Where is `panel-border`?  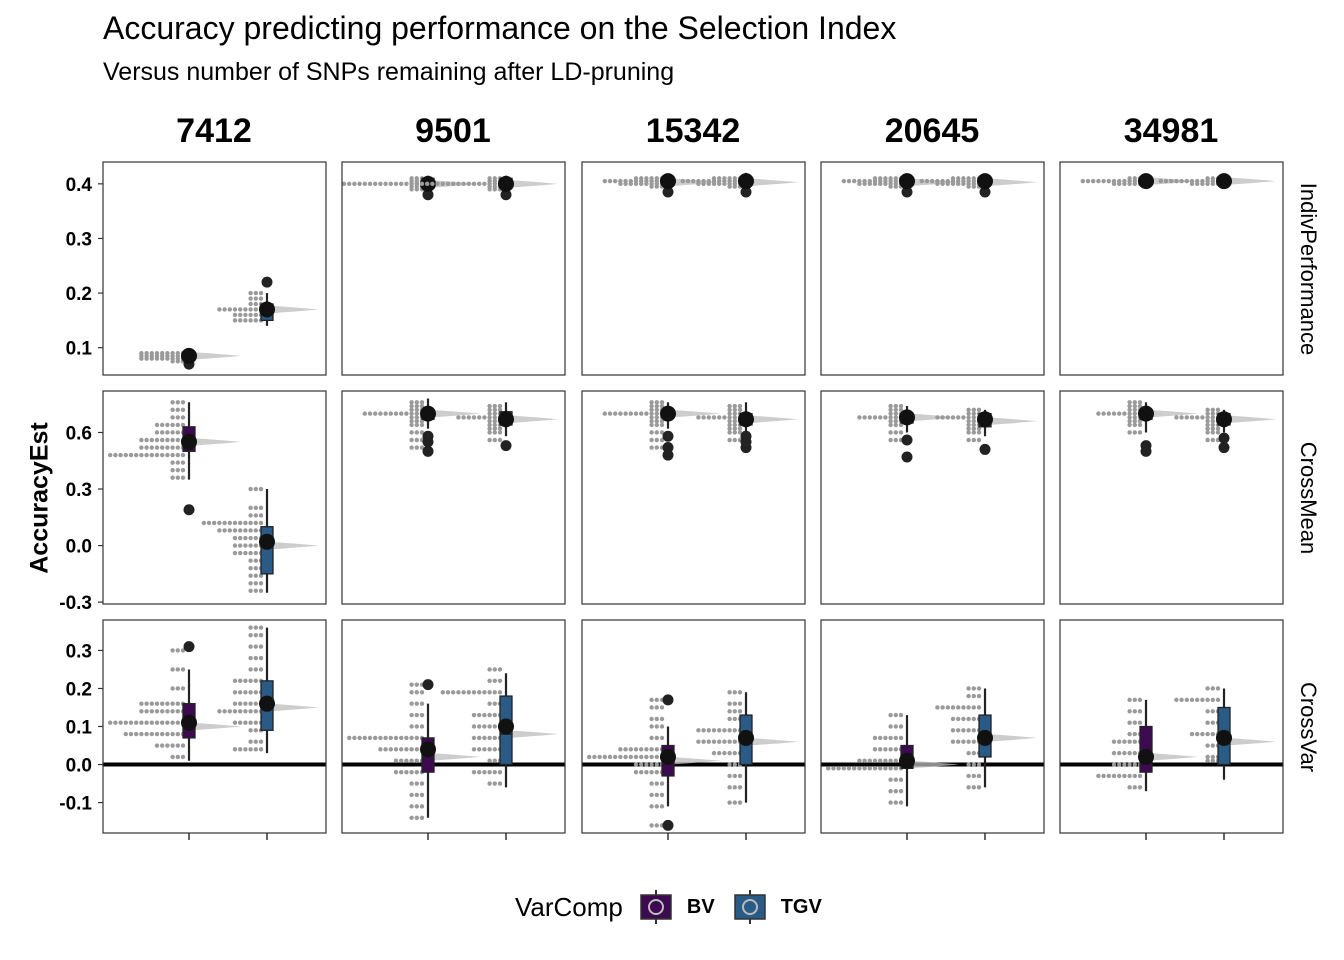
panel-border is located at coordinates (932, 726).